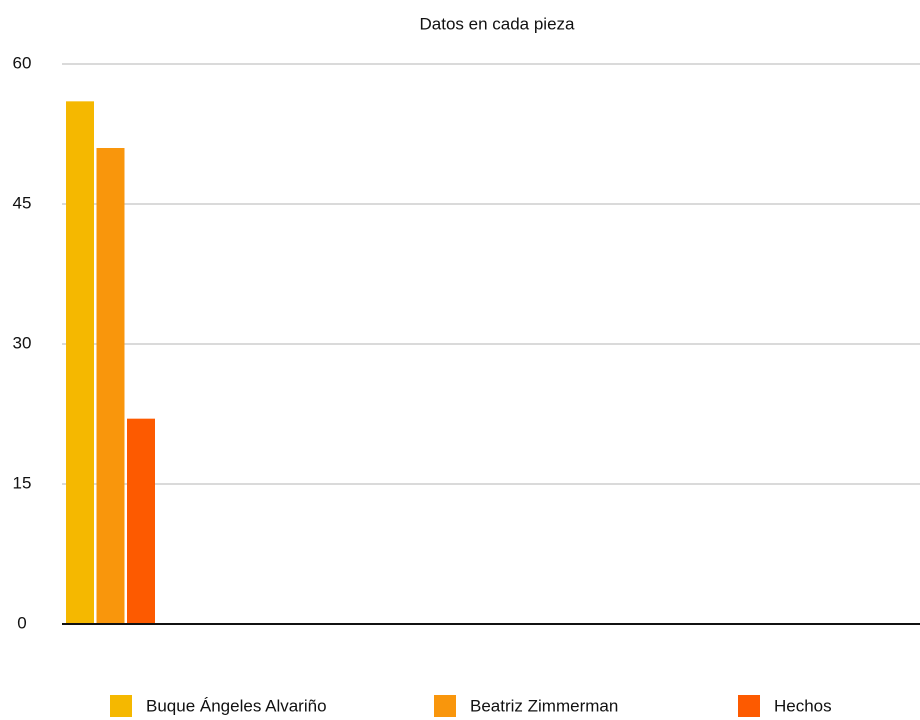 The image size is (920, 720). What do you see at coordinates (22, 62) in the screenshot?
I see `y-tick-label: 60` at bounding box center [22, 62].